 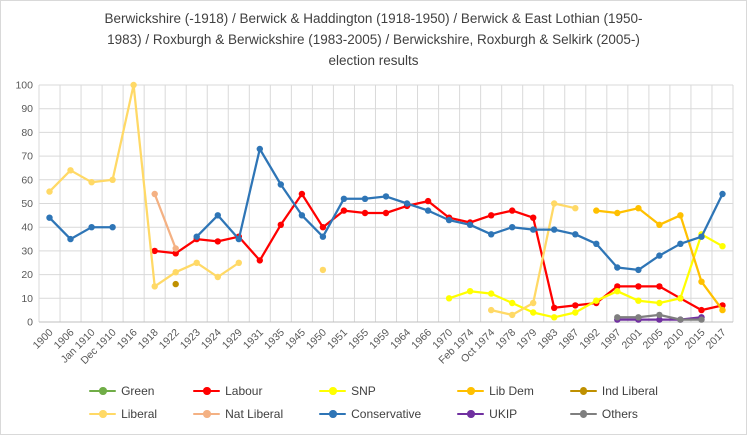 What do you see at coordinates (659, 319) in the screenshot?
I see `series-ukip-marker` at bounding box center [659, 319].